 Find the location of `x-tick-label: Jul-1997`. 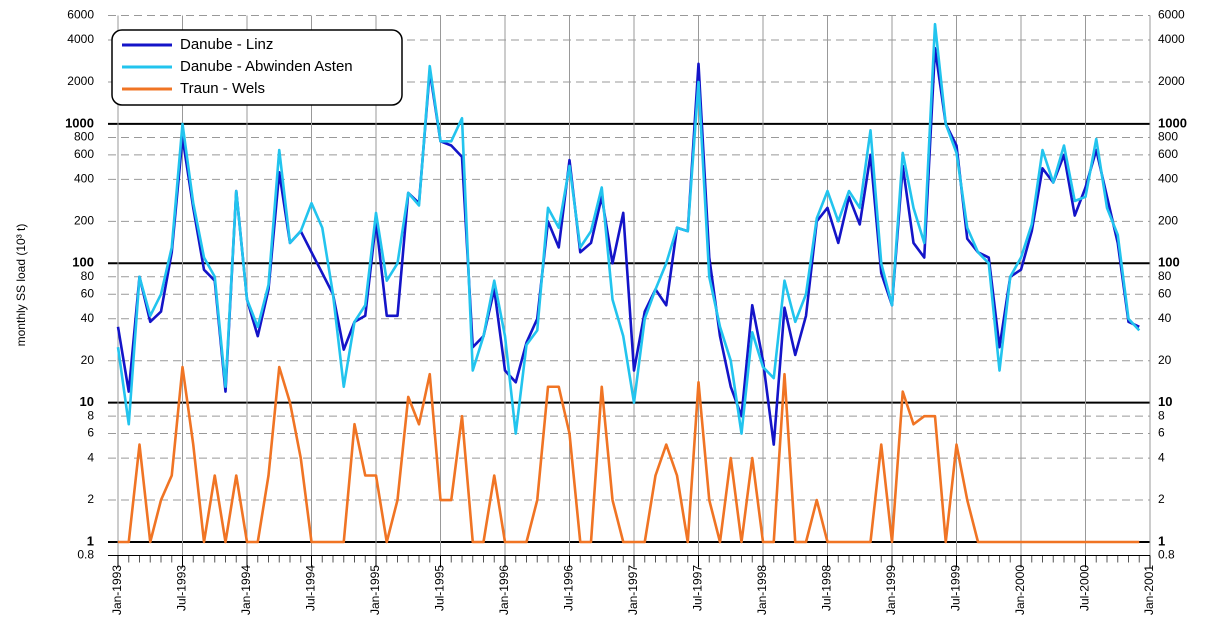

x-tick-label: Jul-1997 is located at coordinates (698, 588).